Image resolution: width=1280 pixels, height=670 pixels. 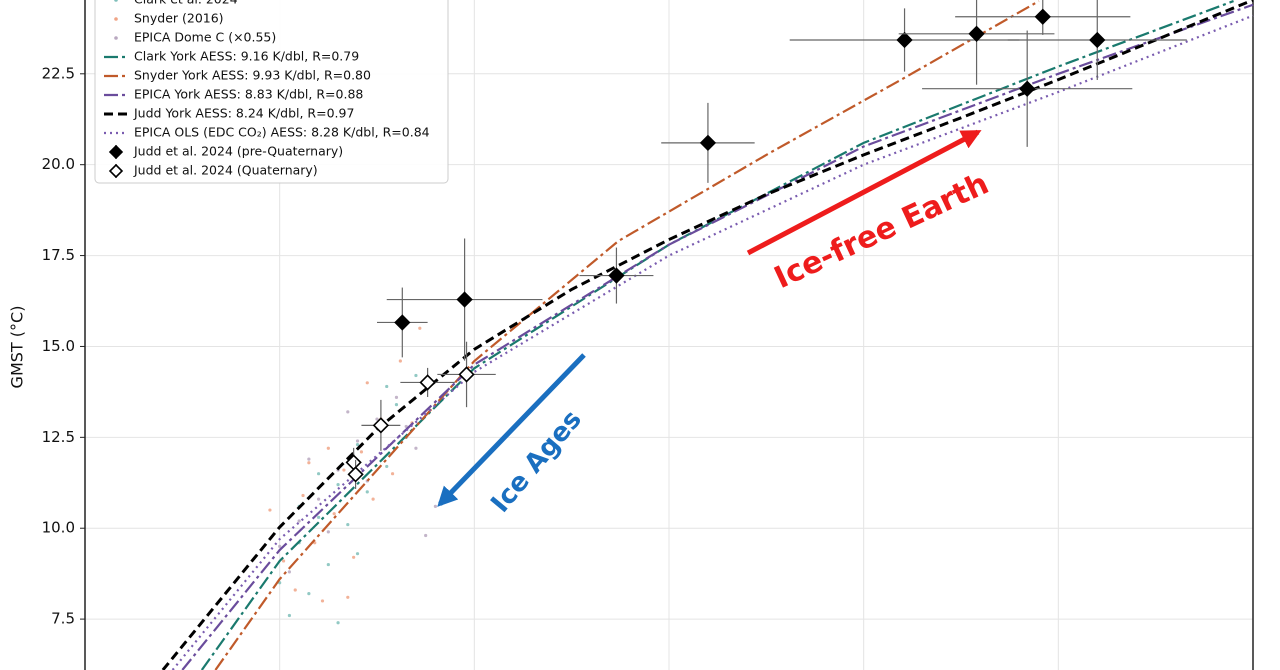 What do you see at coordinates (246, 56) in the screenshot?
I see `legend-label: Clark York AESS: 9.16 K/dbl, R=0.79` at bounding box center [246, 56].